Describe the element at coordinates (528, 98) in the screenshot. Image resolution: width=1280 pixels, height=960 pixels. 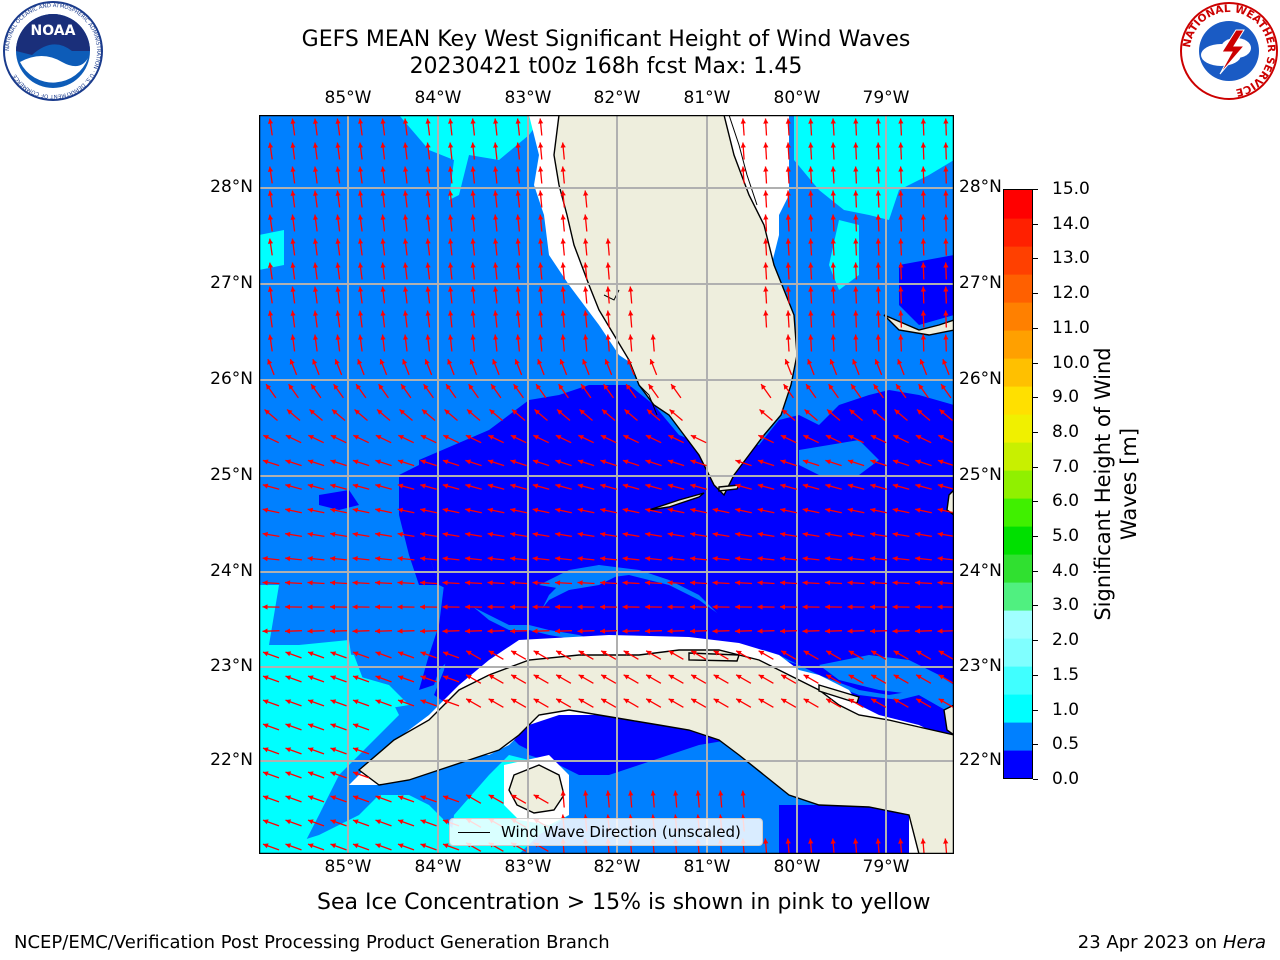
I see `lon-label-top: 83°W` at that location.